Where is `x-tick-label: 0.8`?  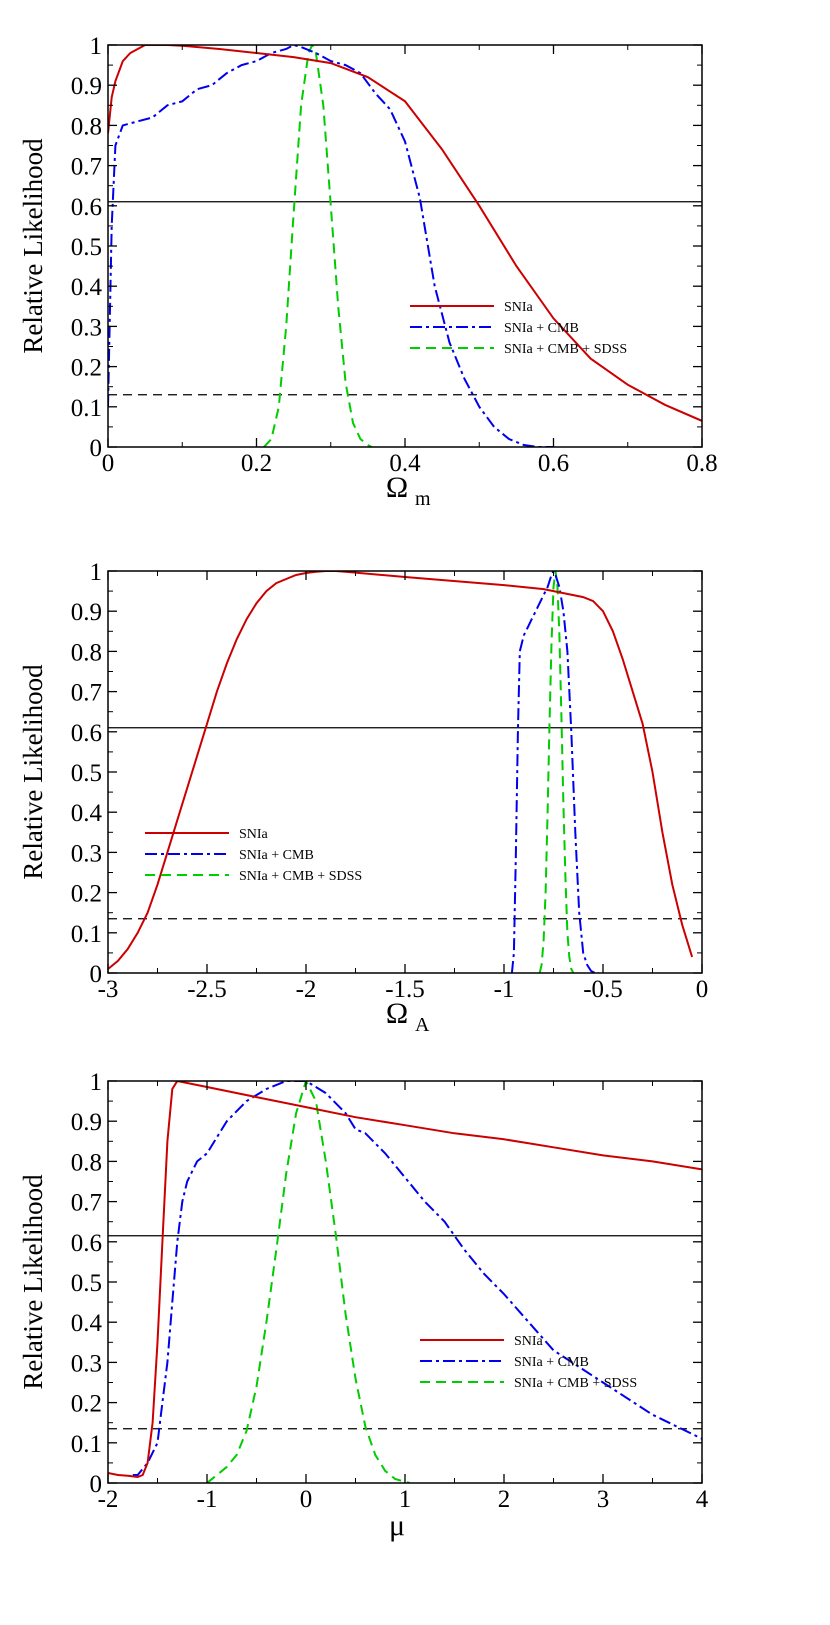 x-tick-label: 0.8 is located at coordinates (701, 463).